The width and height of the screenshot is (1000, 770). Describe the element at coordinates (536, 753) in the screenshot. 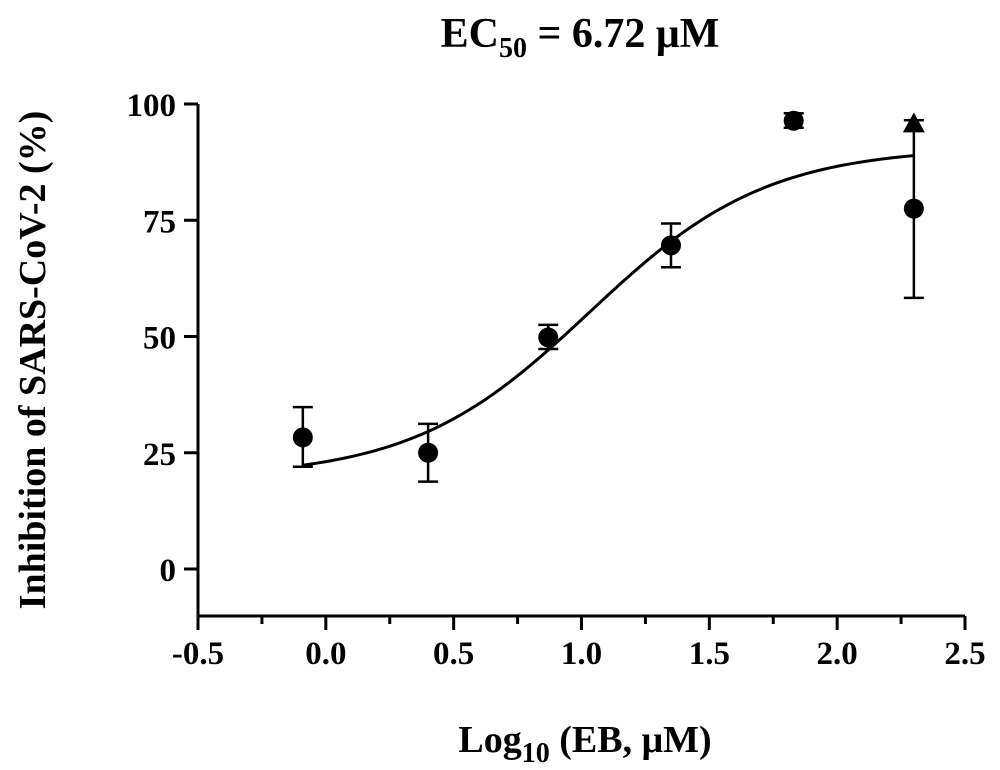

I see `x-axis-title-subscript: 10` at that location.